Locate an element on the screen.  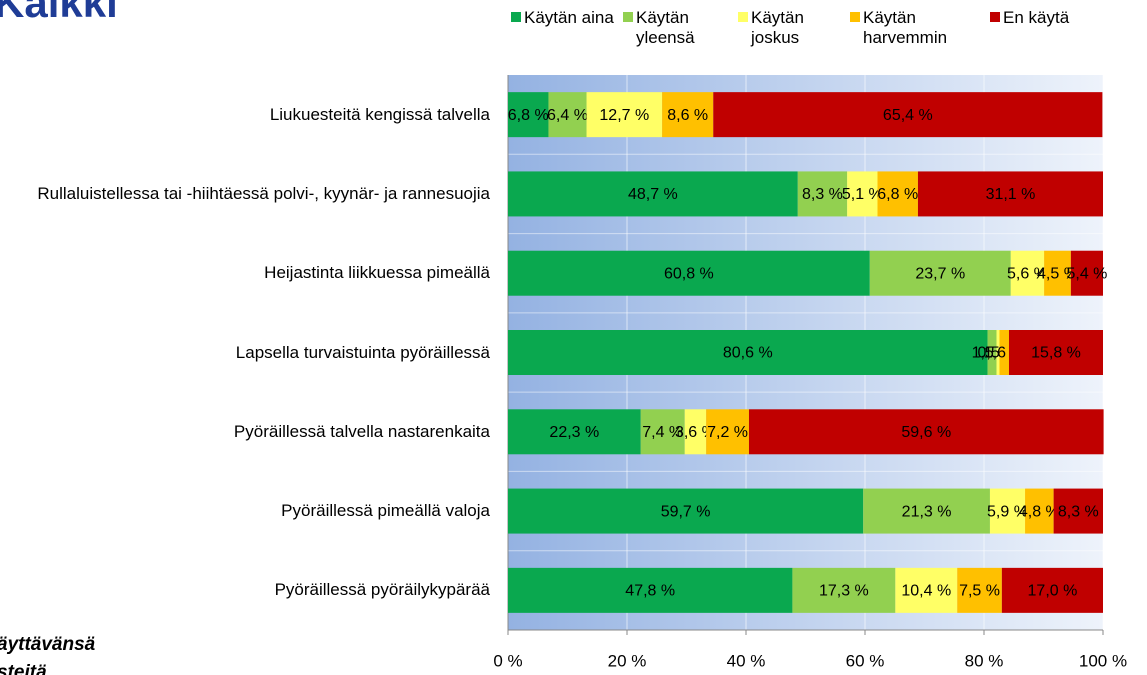
data-label: 65,4 % is located at coordinates (908, 115).